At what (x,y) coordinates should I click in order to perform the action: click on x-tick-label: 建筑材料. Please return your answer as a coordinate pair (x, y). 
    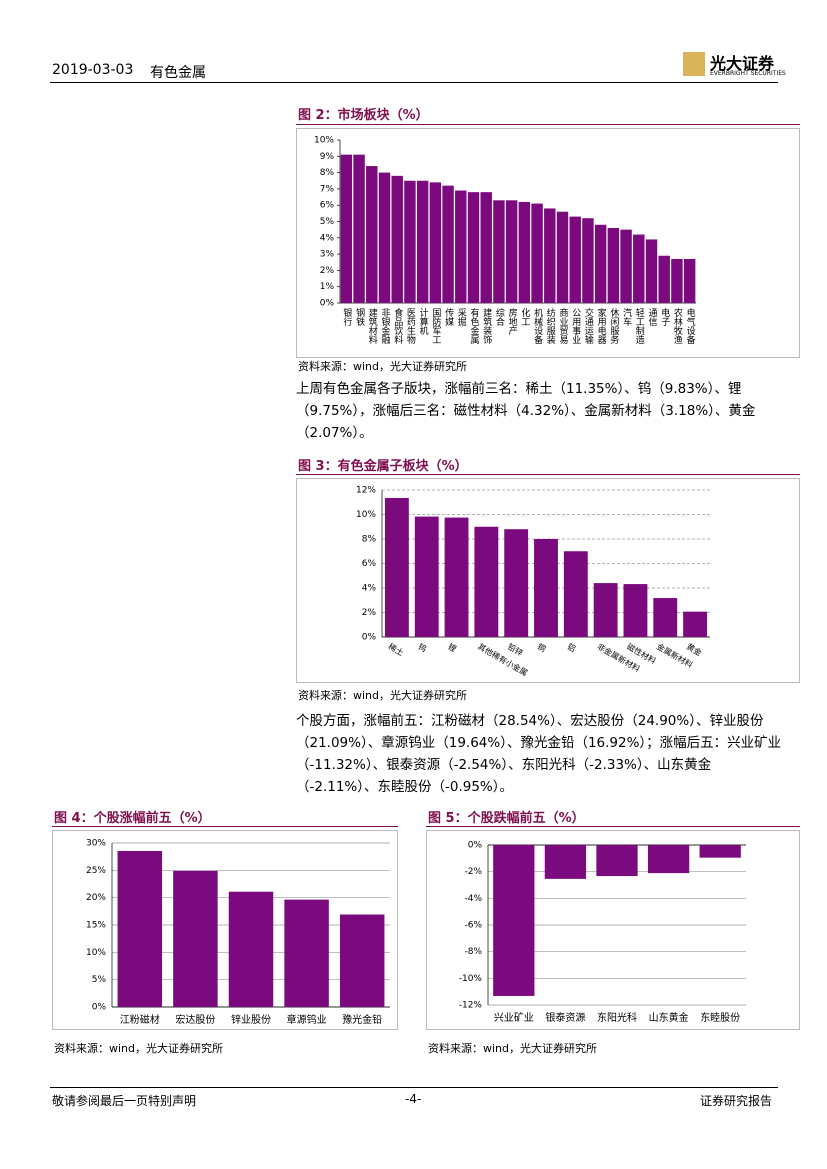
    Looking at the image, I should click on (372, 326).